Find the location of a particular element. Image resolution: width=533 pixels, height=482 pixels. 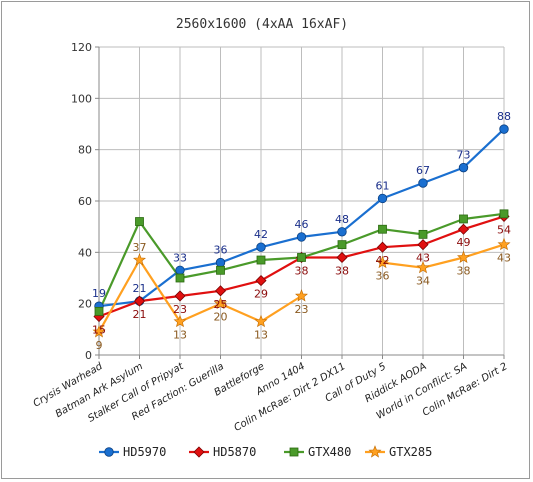

data-label-hd5970: 46 is located at coordinates (302, 224).